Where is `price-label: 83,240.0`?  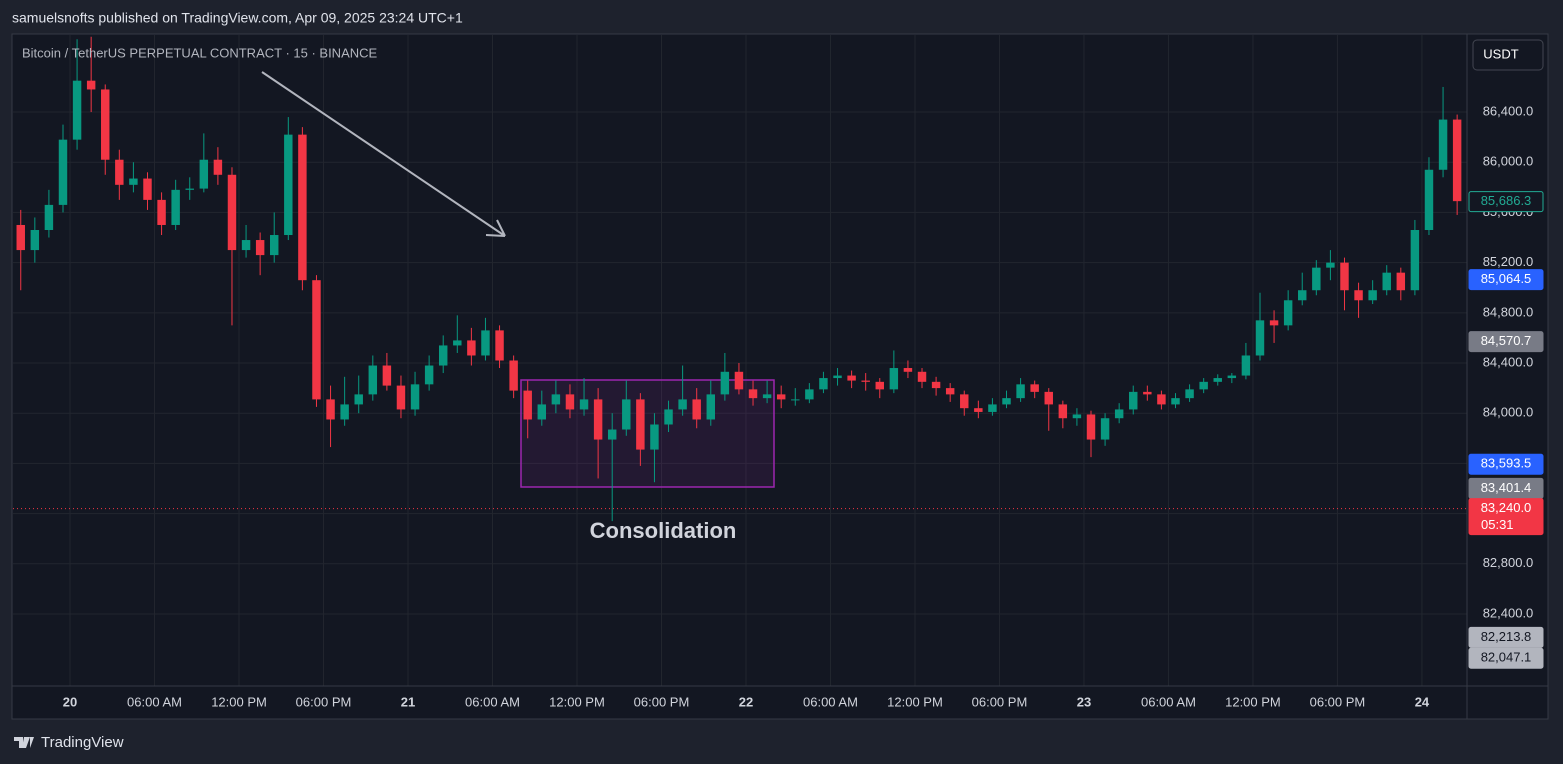
price-label: 83,240.0 is located at coordinates (1506, 507).